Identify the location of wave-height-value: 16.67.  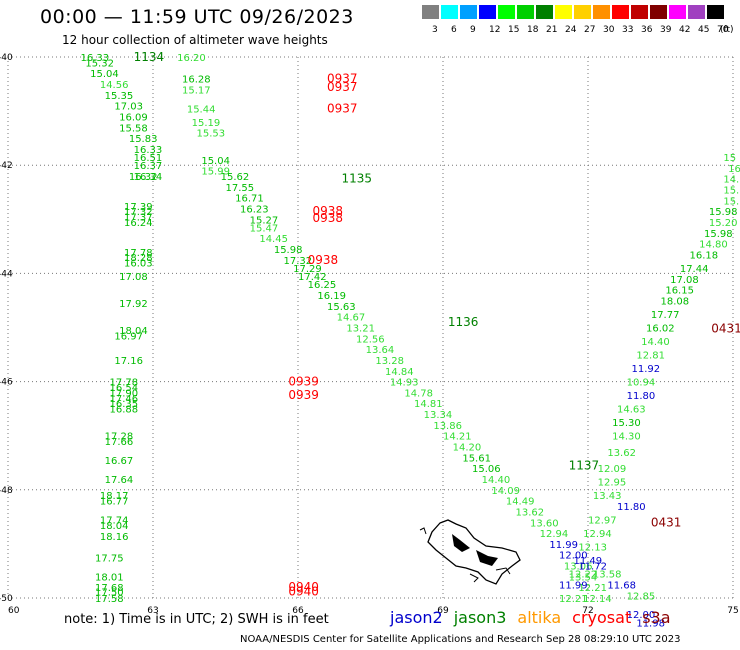
(119, 461).